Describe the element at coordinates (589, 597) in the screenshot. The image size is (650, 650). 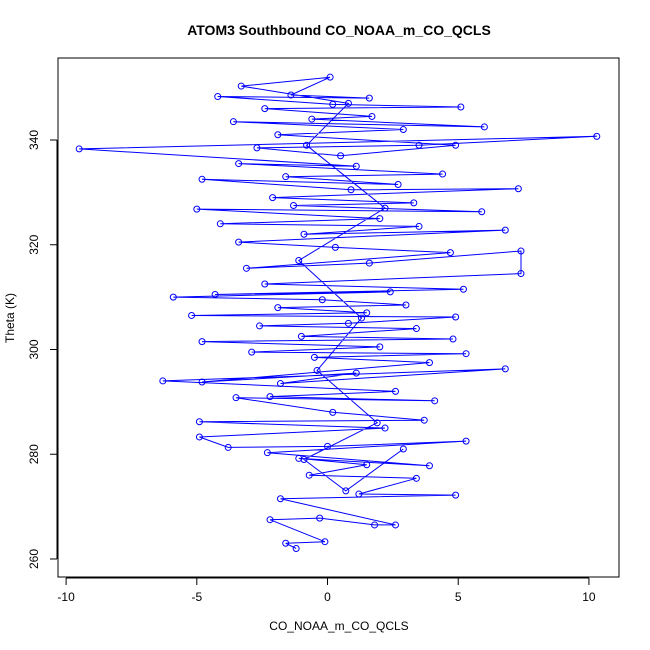
I see `x-tick-label: 10` at that location.